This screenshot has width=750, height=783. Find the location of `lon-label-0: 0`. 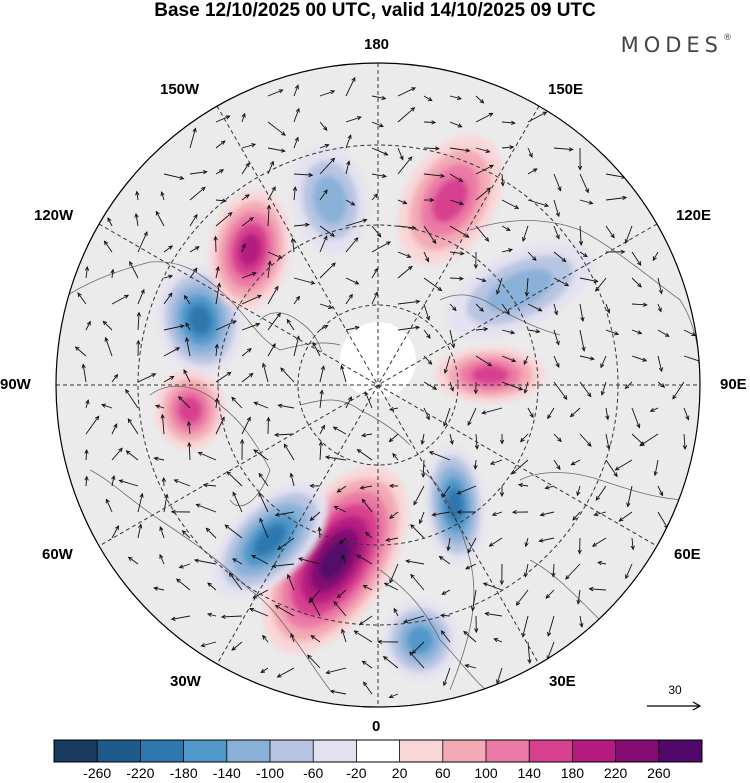

lon-label-0: 0 is located at coordinates (376, 726).